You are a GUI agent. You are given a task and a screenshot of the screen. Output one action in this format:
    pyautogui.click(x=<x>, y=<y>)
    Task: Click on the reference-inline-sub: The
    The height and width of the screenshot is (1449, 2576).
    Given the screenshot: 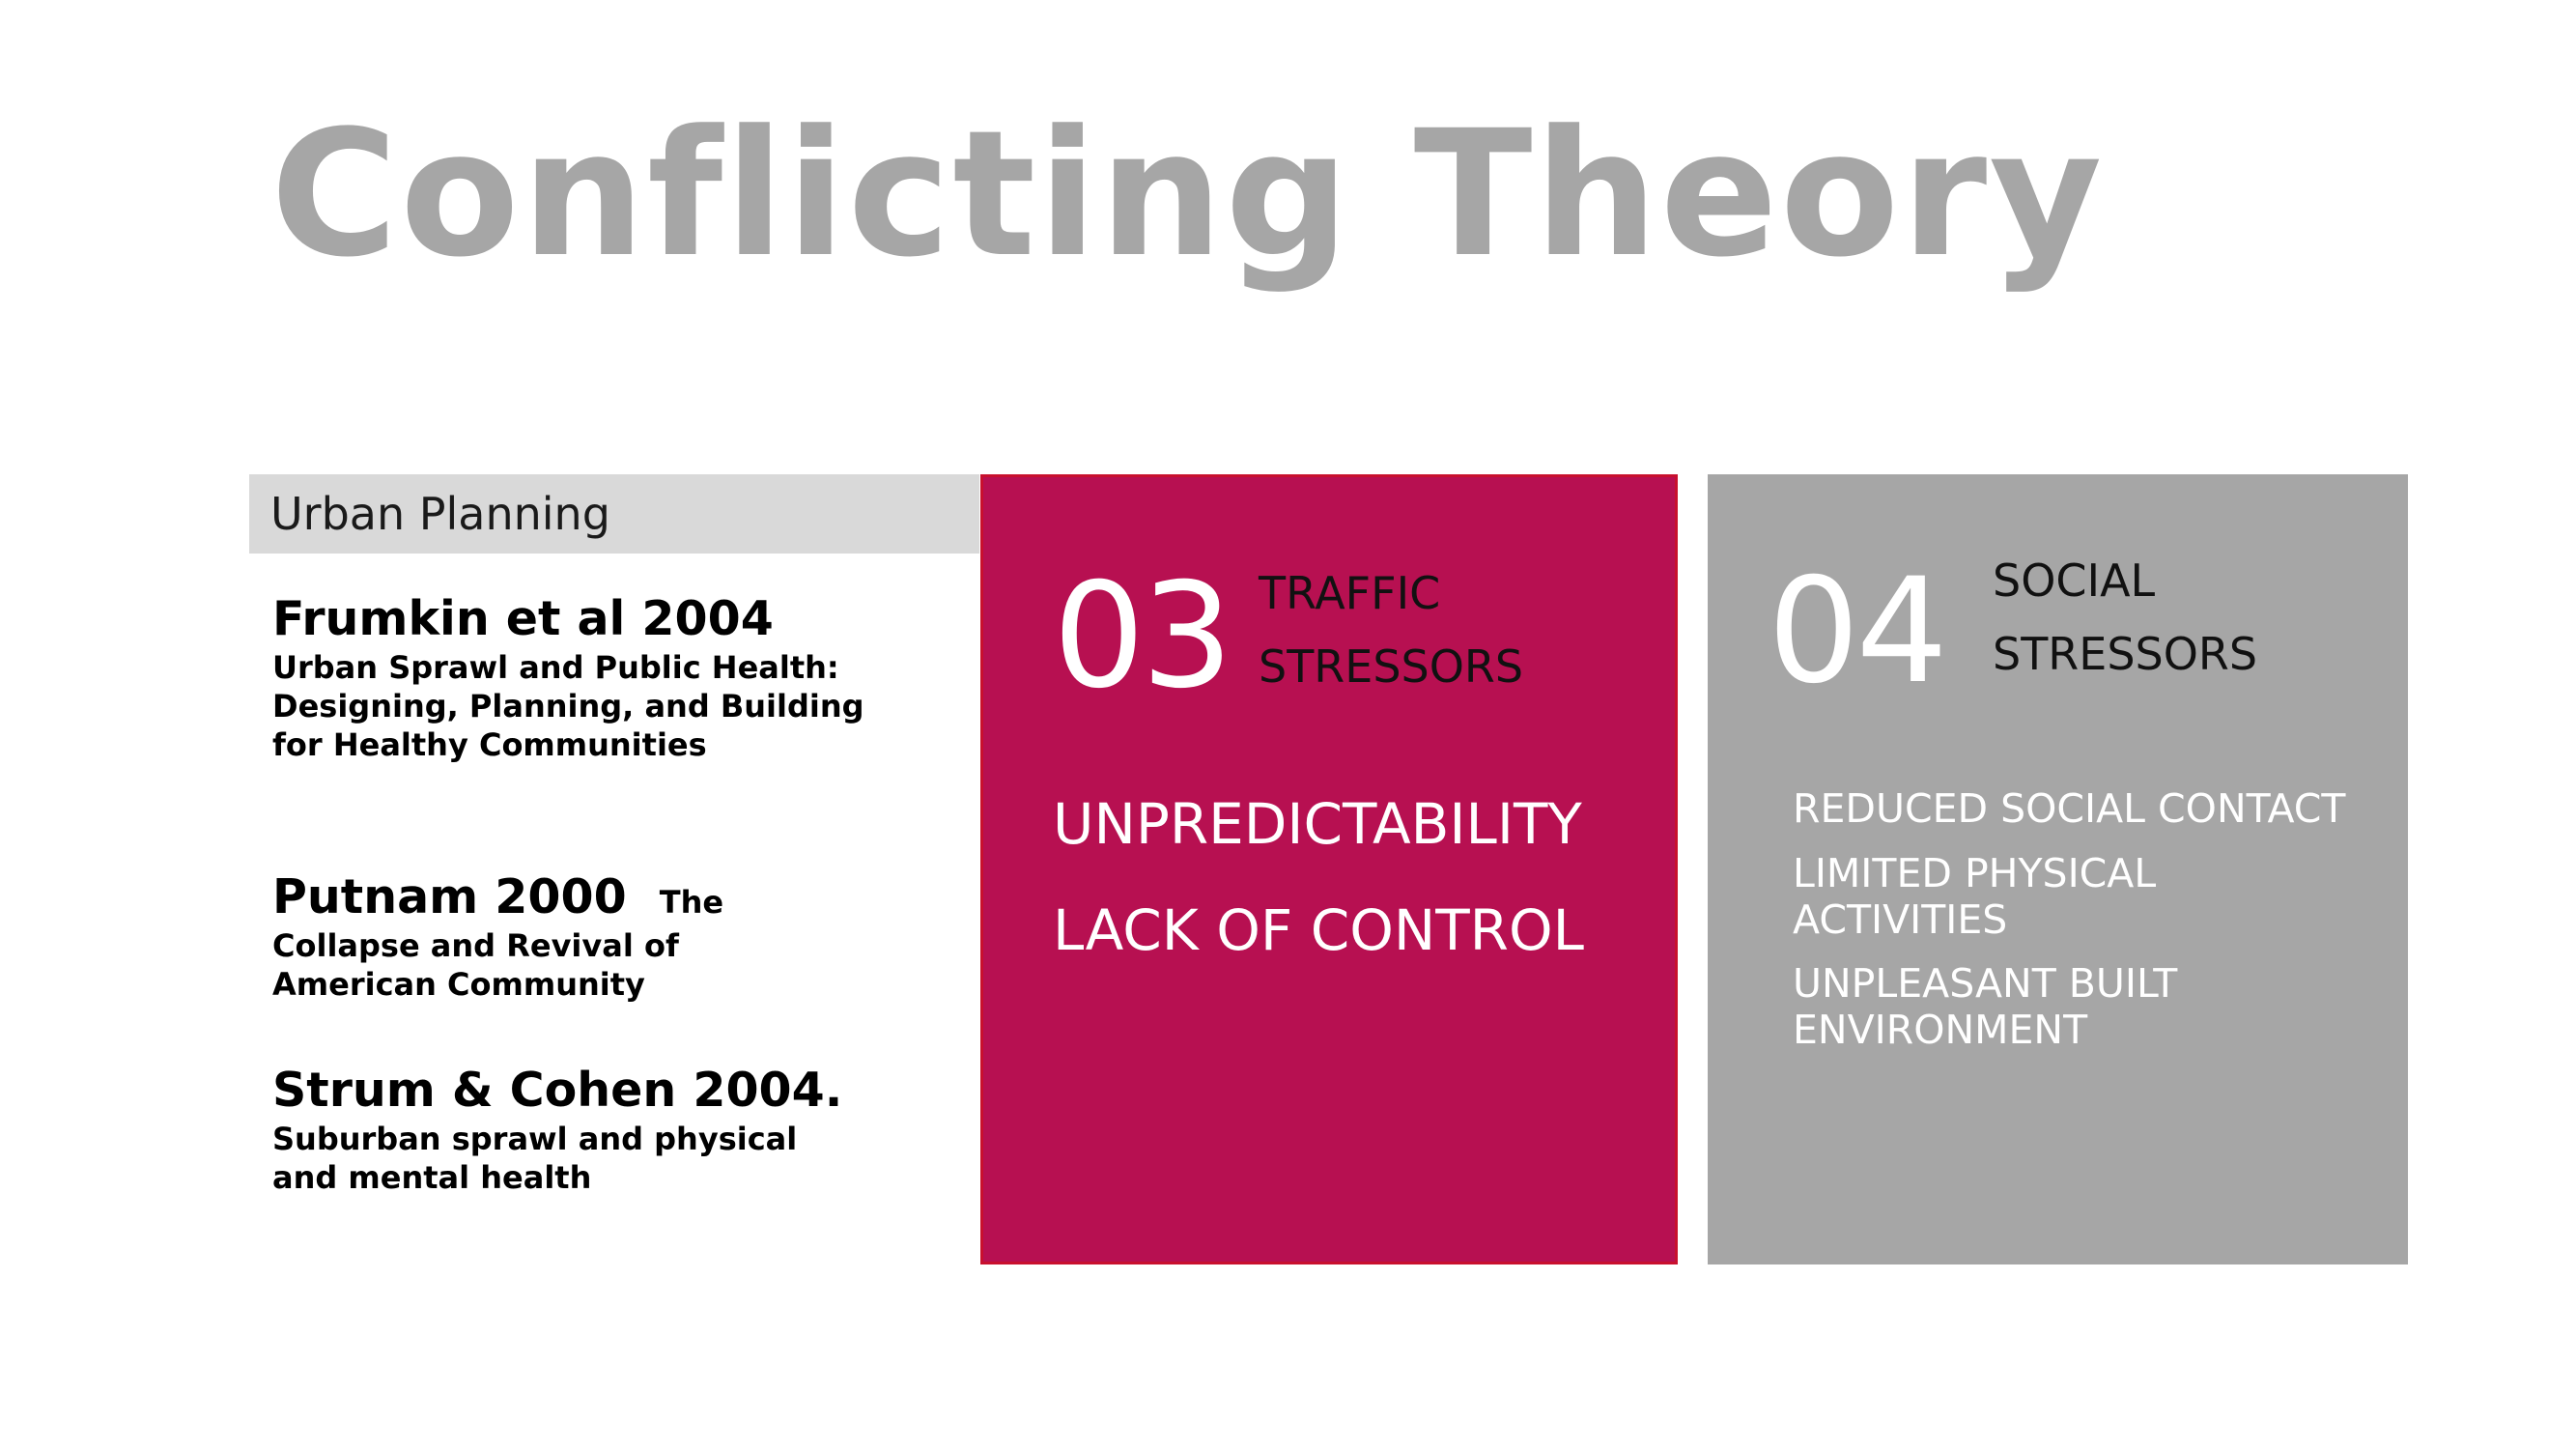 What is the action you would take?
    pyautogui.click(x=691, y=902)
    